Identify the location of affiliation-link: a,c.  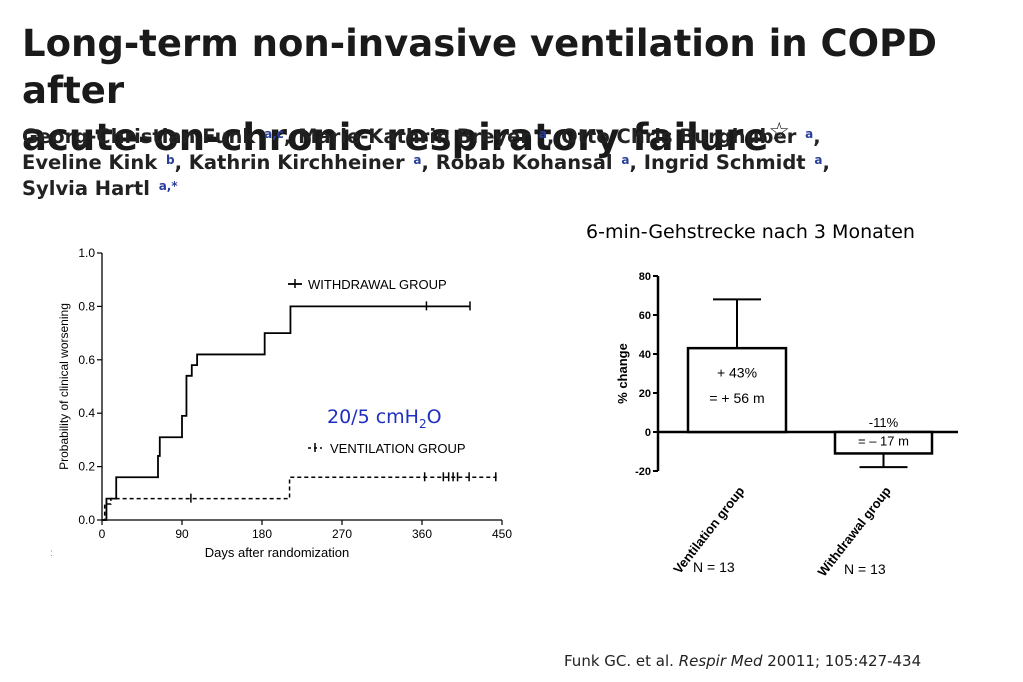
(274, 134).